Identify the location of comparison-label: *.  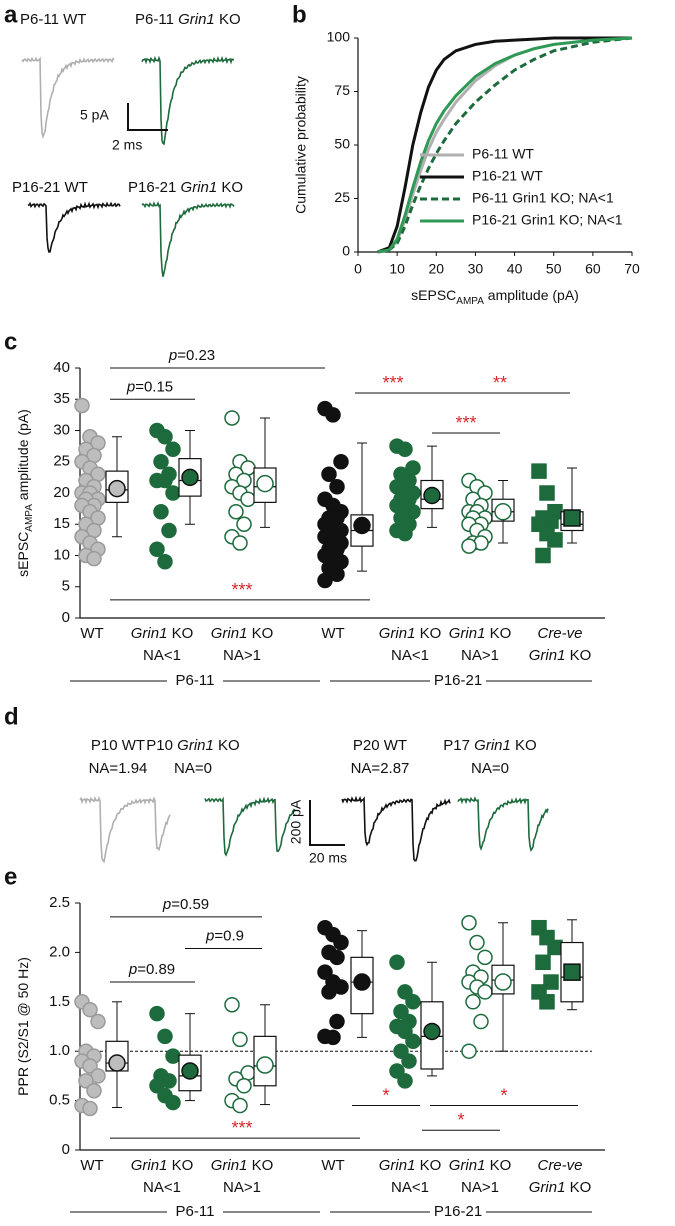
(503, 1095).